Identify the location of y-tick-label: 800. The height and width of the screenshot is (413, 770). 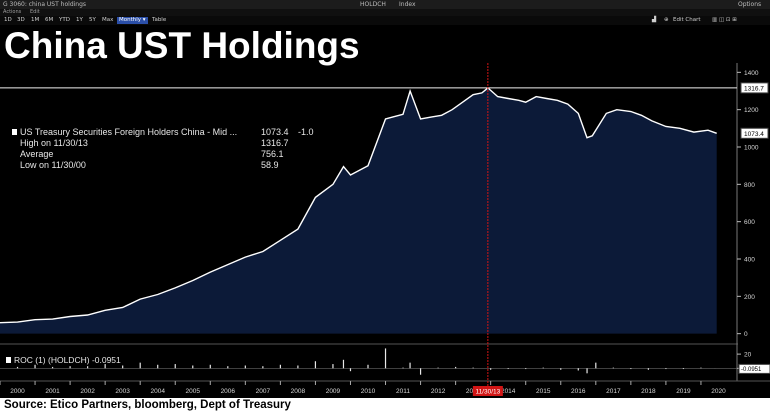
(749, 185).